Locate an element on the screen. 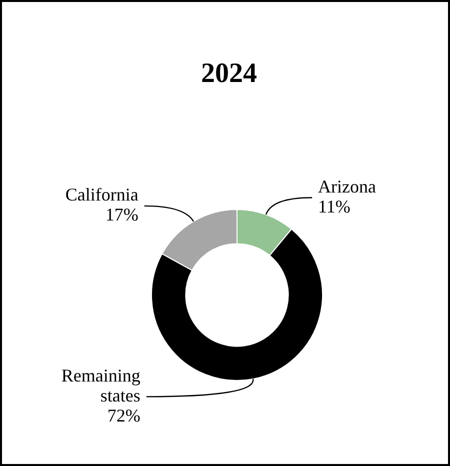 This screenshot has width=450, height=466. data-label: 17% is located at coordinates (121, 214).